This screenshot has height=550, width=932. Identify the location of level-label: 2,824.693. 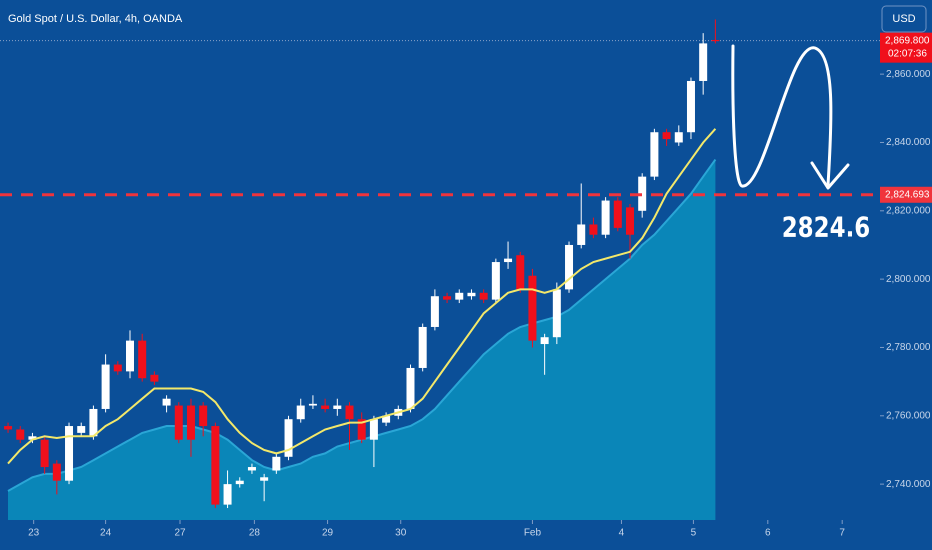
(907, 194).